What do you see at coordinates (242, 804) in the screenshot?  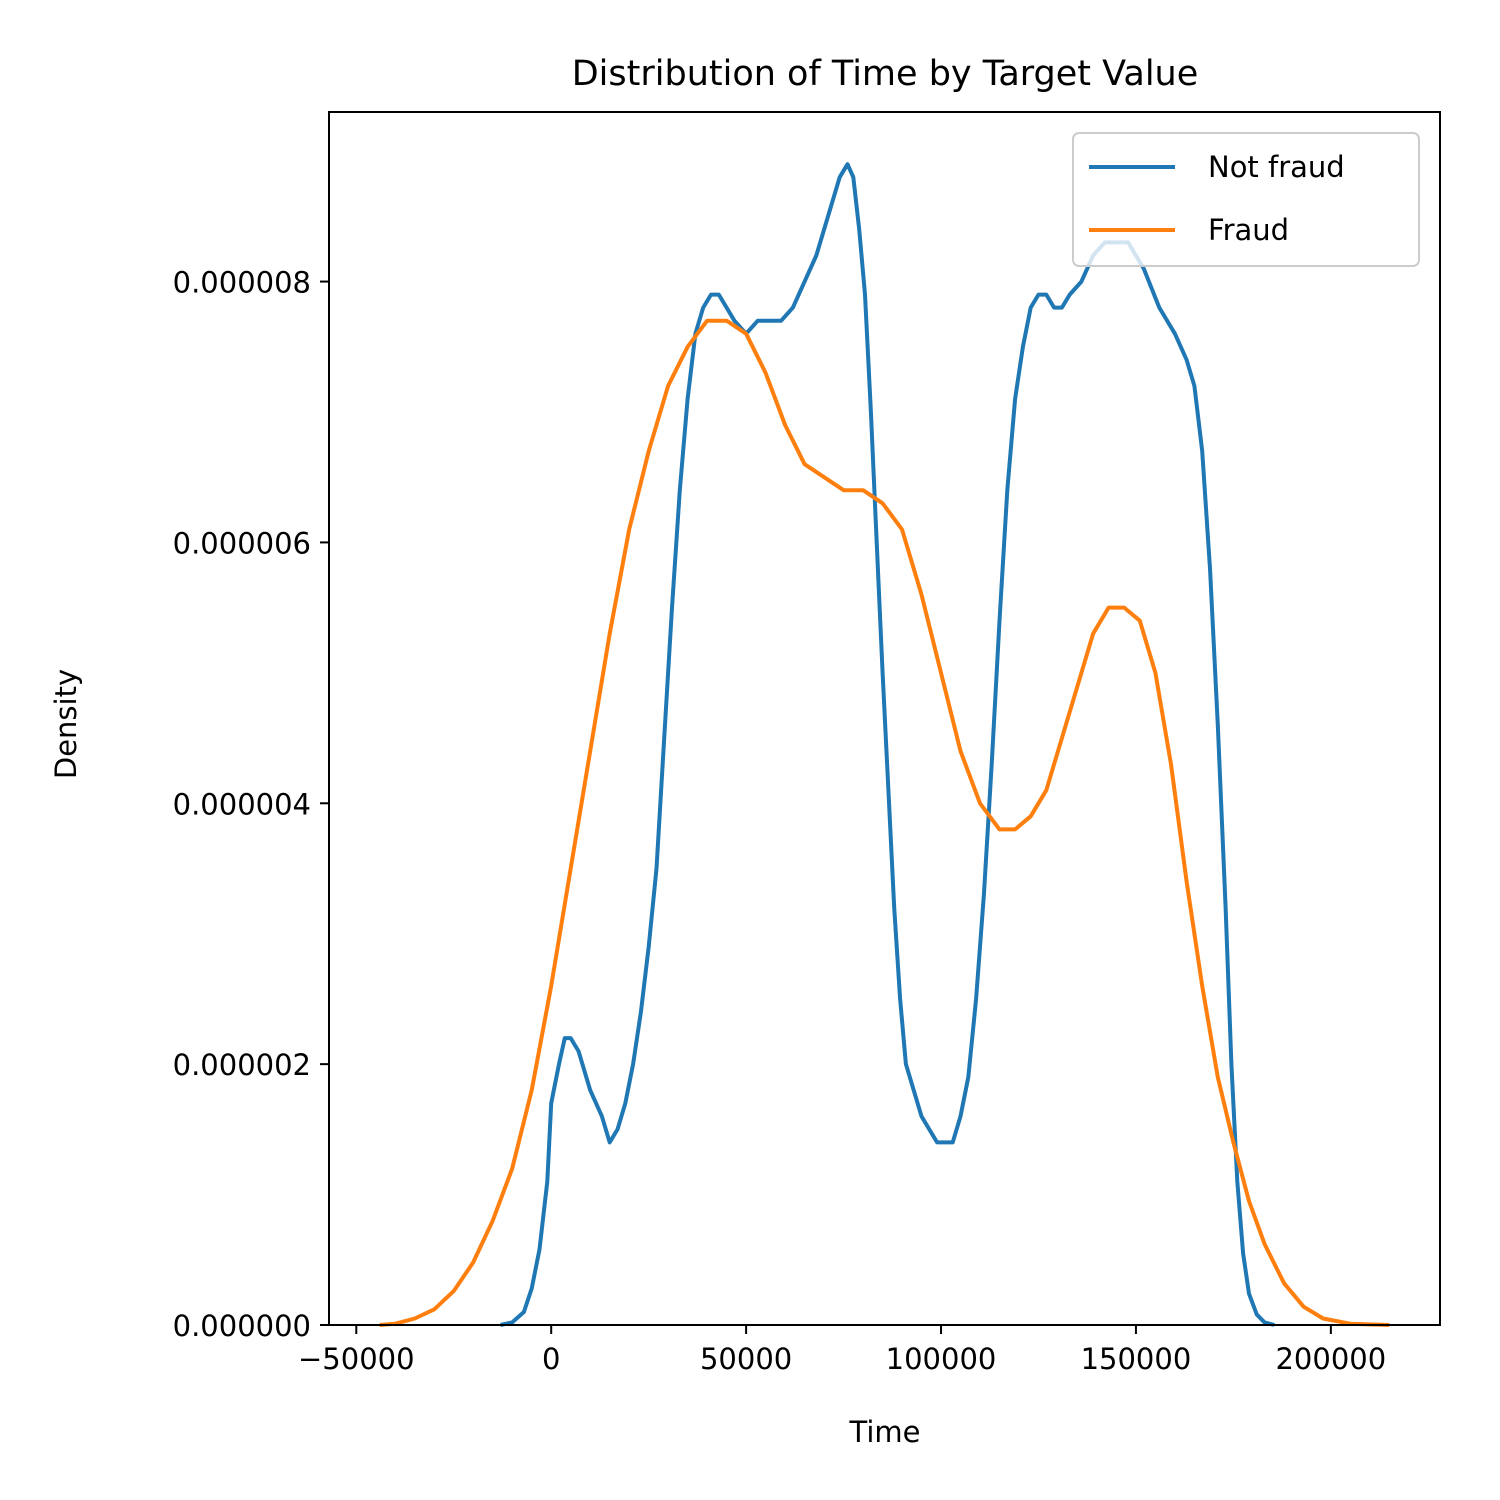 I see `y-tick-label: 0.000004` at bounding box center [242, 804].